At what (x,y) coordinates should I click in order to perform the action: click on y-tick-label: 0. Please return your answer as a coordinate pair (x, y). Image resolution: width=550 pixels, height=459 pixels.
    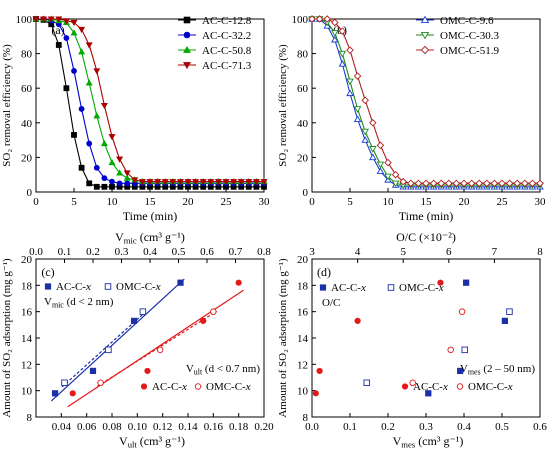
    Looking at the image, I should click on (306, 193).